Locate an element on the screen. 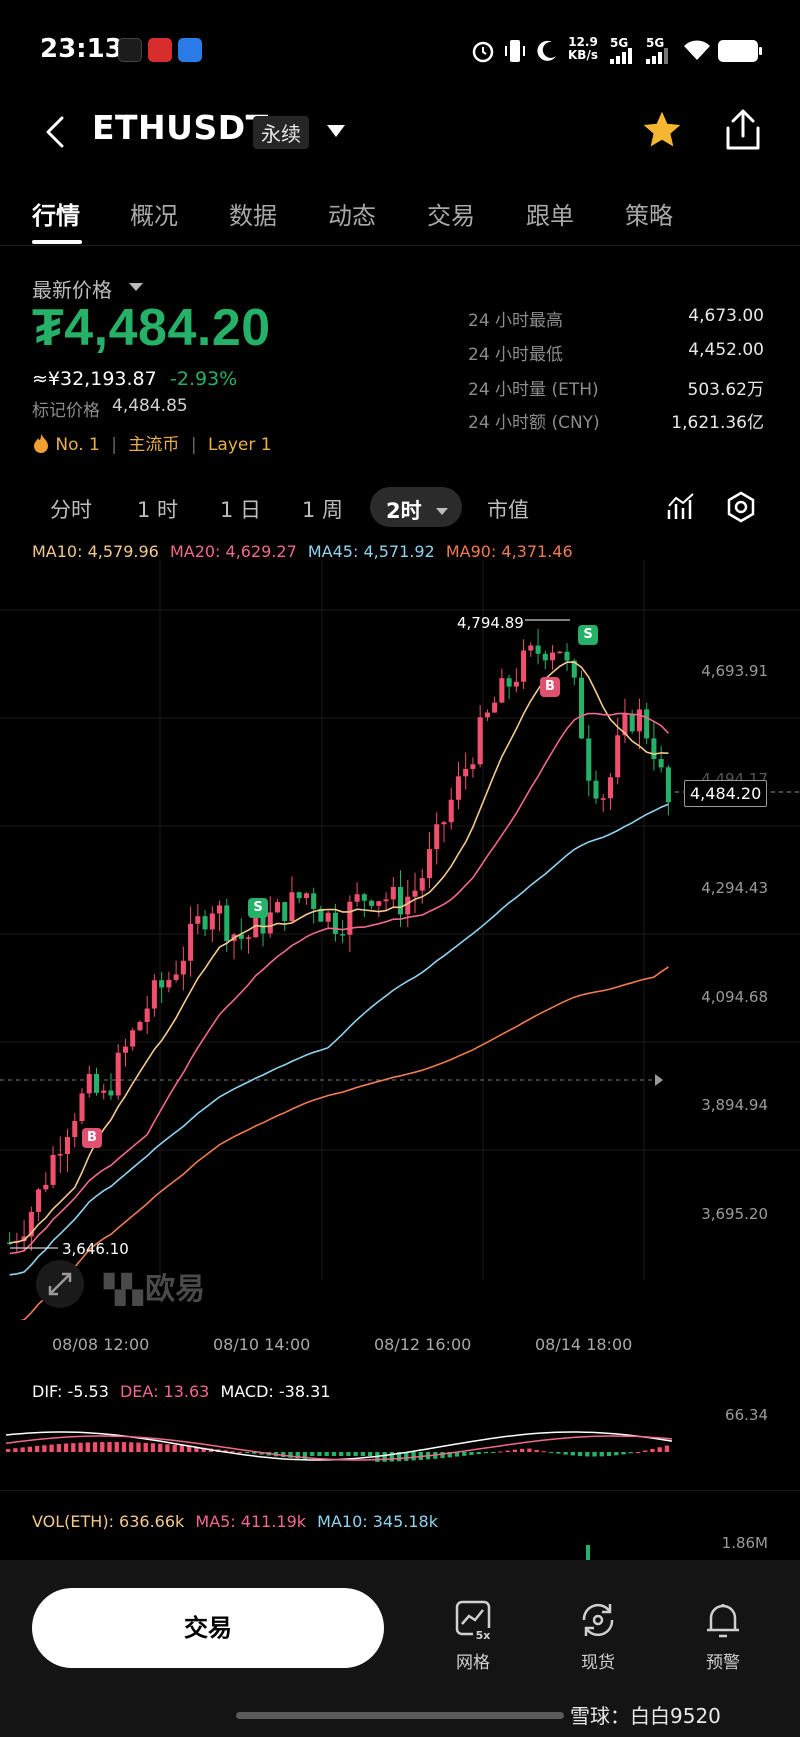 The image size is (800, 1737). spot-button: 现货 is located at coordinates (598, 1635).